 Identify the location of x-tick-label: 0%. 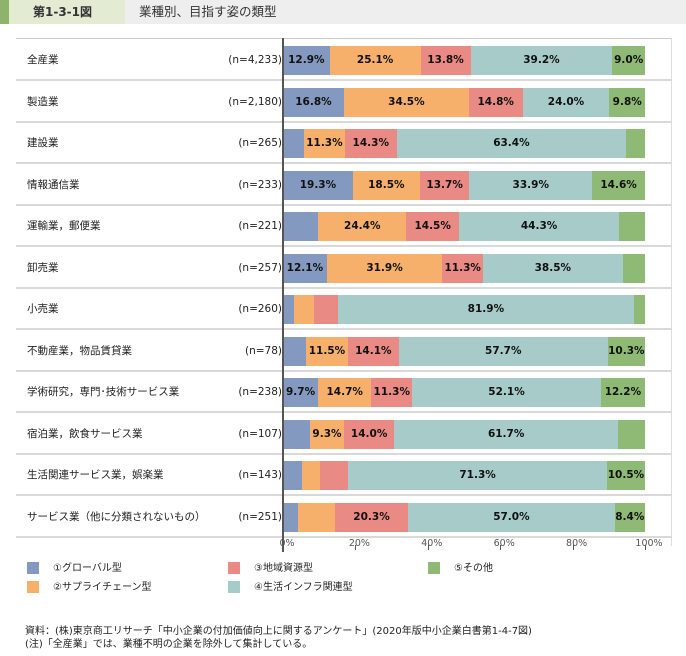
(287, 543).